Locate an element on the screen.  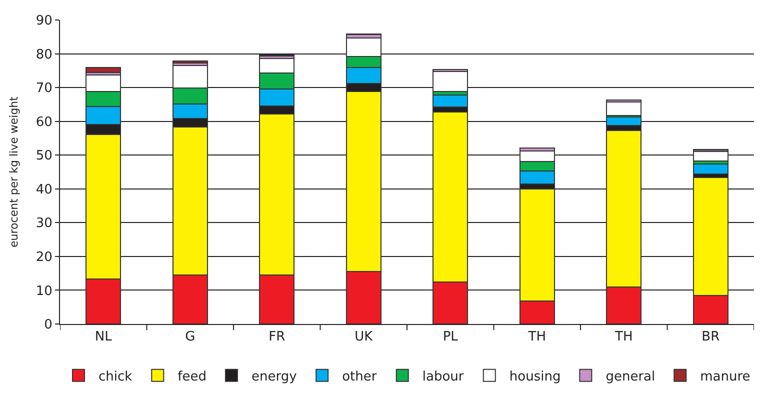
x-tick-label: UK is located at coordinates (364, 337).